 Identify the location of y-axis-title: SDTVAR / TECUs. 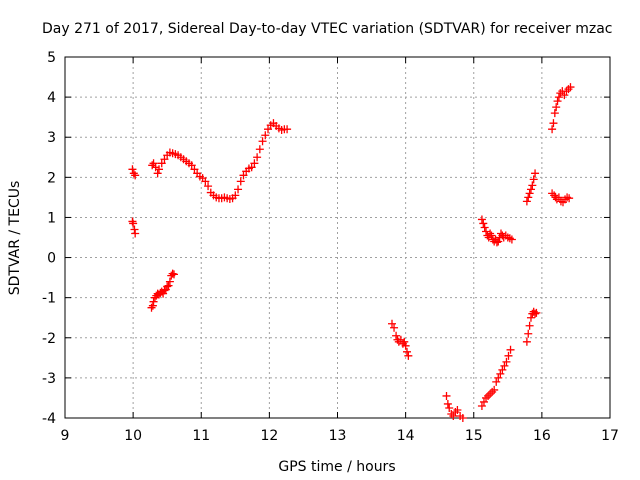
(15, 238).